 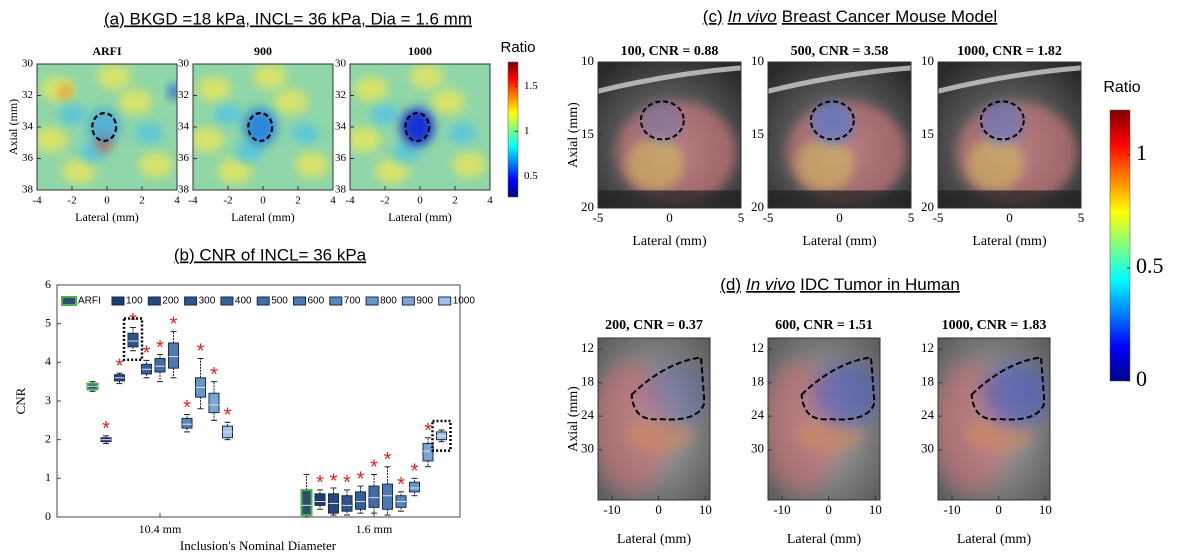 I want to click on y-tick-label: 36, so click(x=184, y=158).